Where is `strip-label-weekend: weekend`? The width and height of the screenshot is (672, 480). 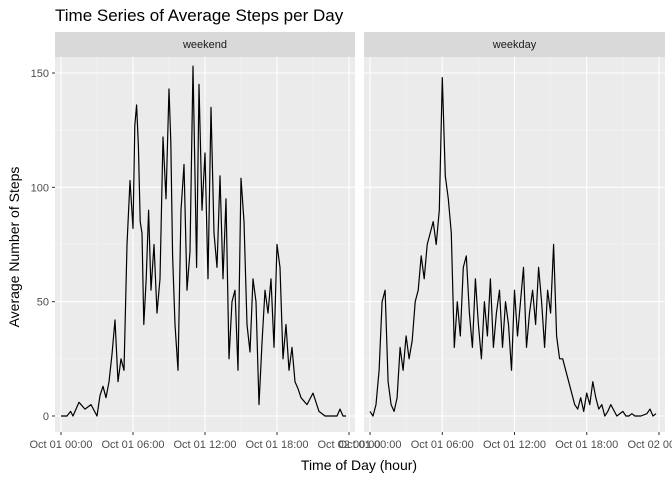
strip-label-weekend: weekend is located at coordinates (204, 45).